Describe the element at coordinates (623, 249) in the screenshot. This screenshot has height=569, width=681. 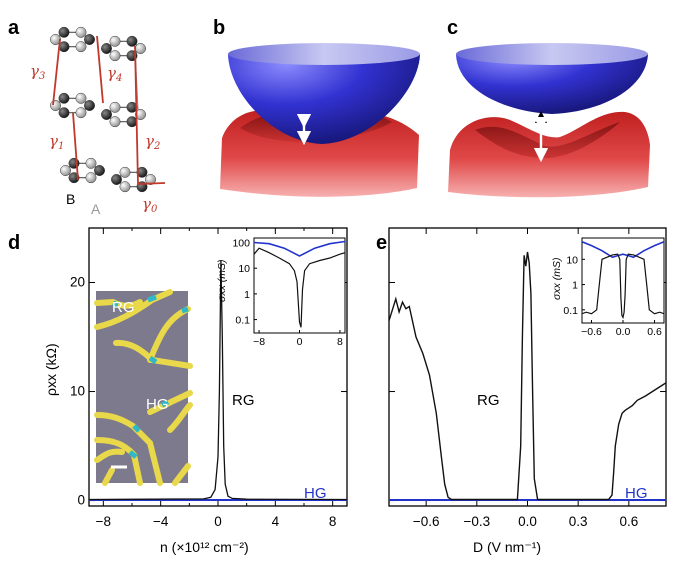
I see `hg-curve-inset-e` at that location.